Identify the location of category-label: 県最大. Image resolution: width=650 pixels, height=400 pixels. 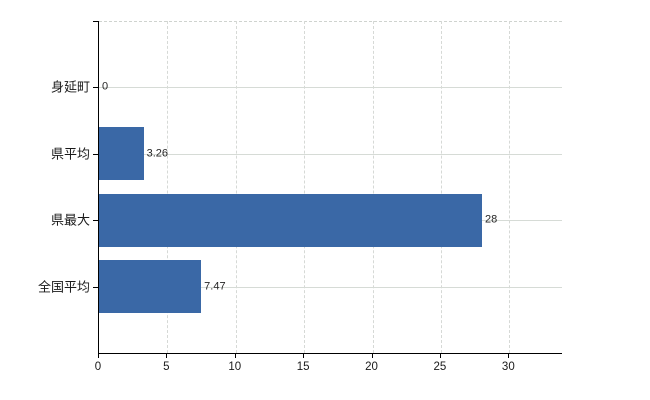
(70, 220).